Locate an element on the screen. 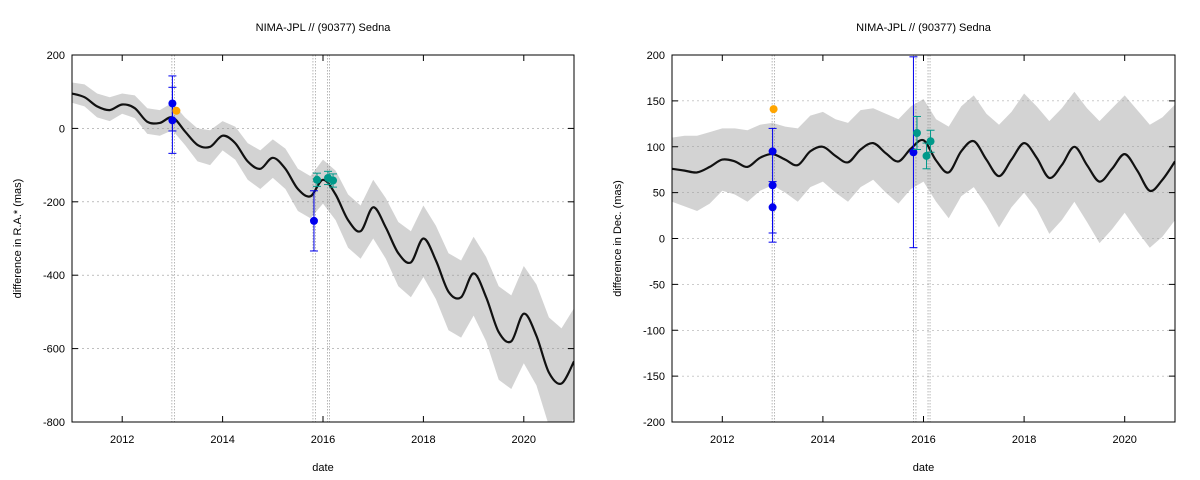 Image resolution: width=1200 pixels, height=480 pixels. y-tick-label: 100 is located at coordinates (656, 148).